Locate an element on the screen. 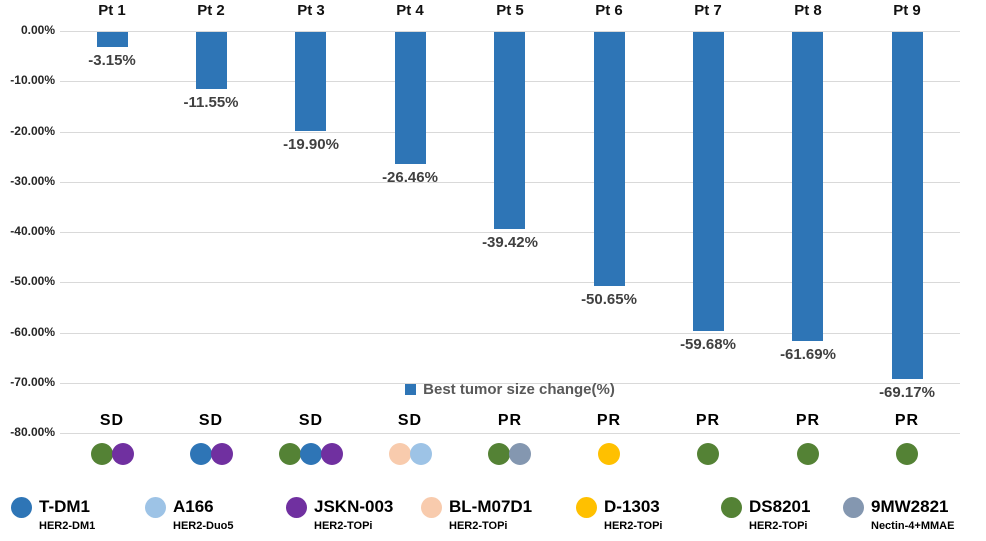 This screenshot has width=986, height=541. bar-value-label: -3.15% is located at coordinates (112, 60).